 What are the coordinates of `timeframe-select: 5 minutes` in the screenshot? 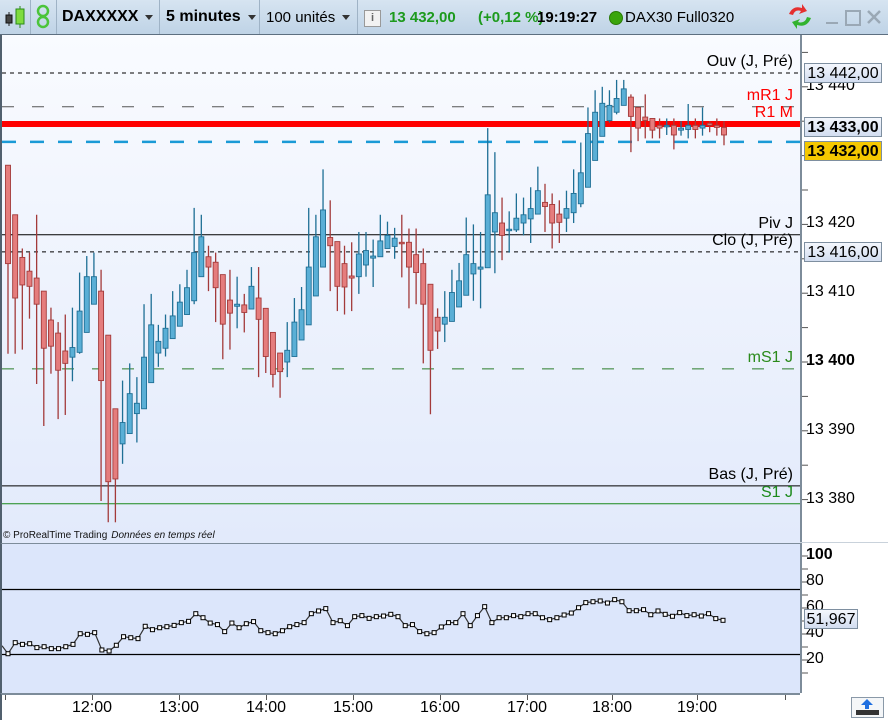 It's located at (210, 17).